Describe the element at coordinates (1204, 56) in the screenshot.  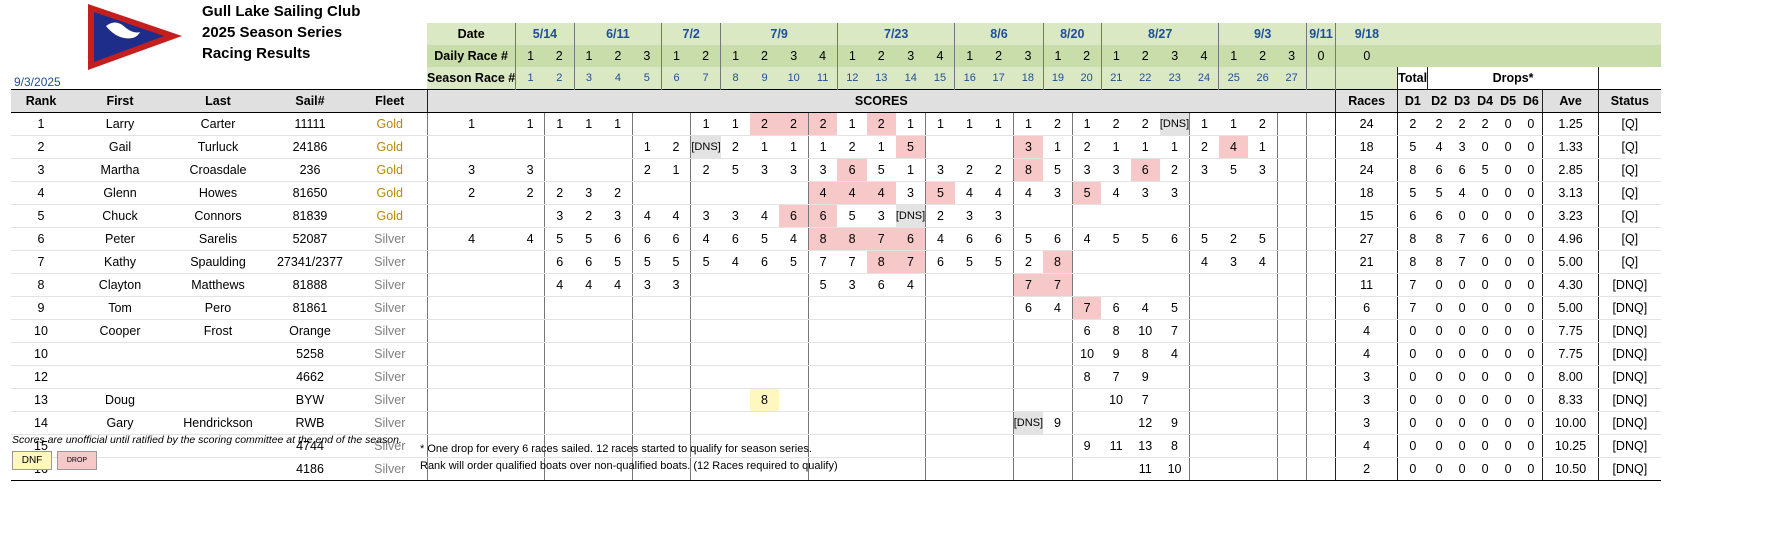
I see `daily-race-number: 4` at that location.